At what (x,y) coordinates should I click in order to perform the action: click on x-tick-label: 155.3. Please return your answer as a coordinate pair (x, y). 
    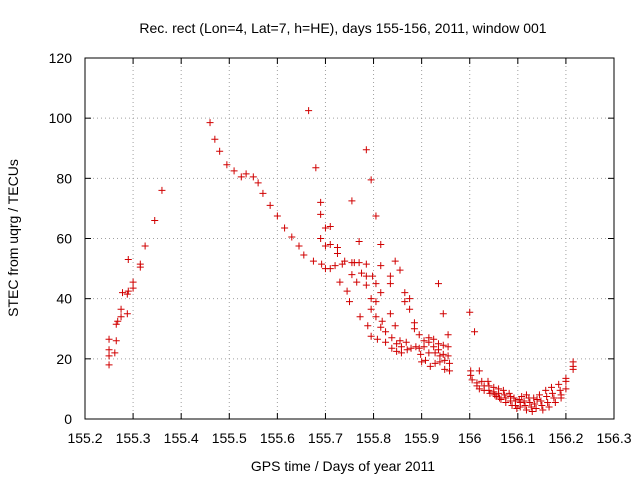
    Looking at the image, I should click on (133, 438).